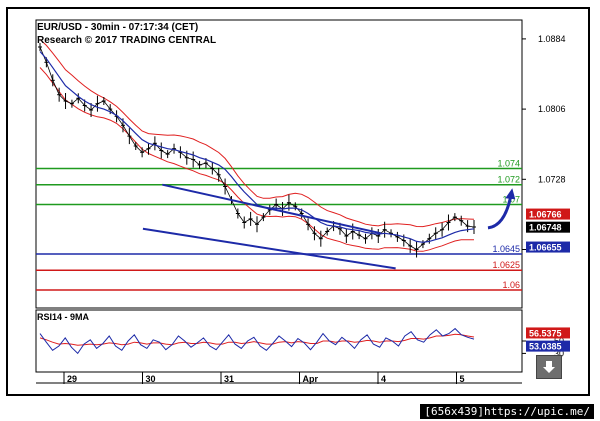 This screenshot has height=421, width=600. I want to click on x-tick-label: Apr, so click(311, 379).